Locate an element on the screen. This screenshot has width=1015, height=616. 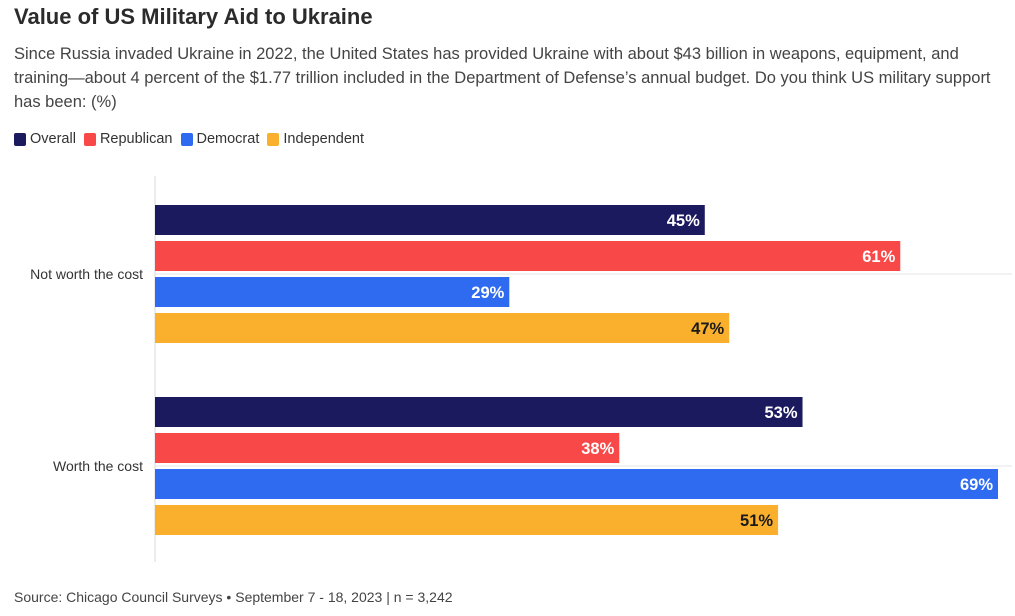
legend-item-democrat: Democrat is located at coordinates (220, 139).